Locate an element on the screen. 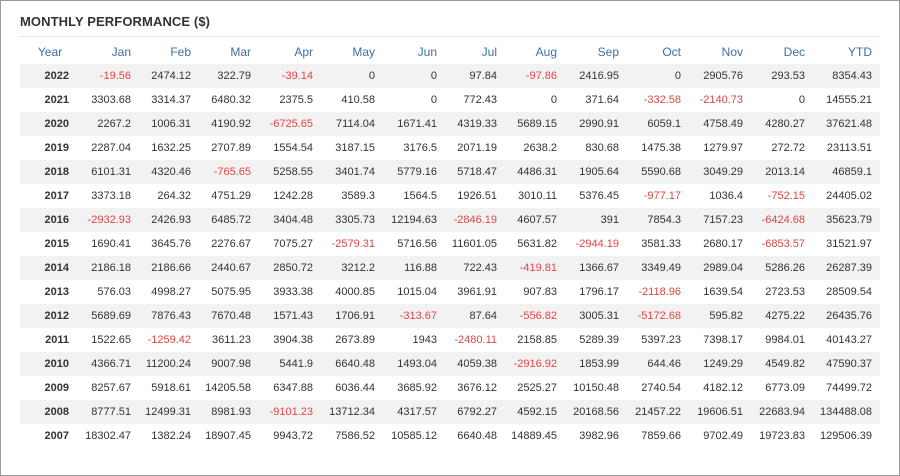 Image resolution: width=900 pixels, height=476 pixels. cell-sep: 2416.95 is located at coordinates (596, 76).